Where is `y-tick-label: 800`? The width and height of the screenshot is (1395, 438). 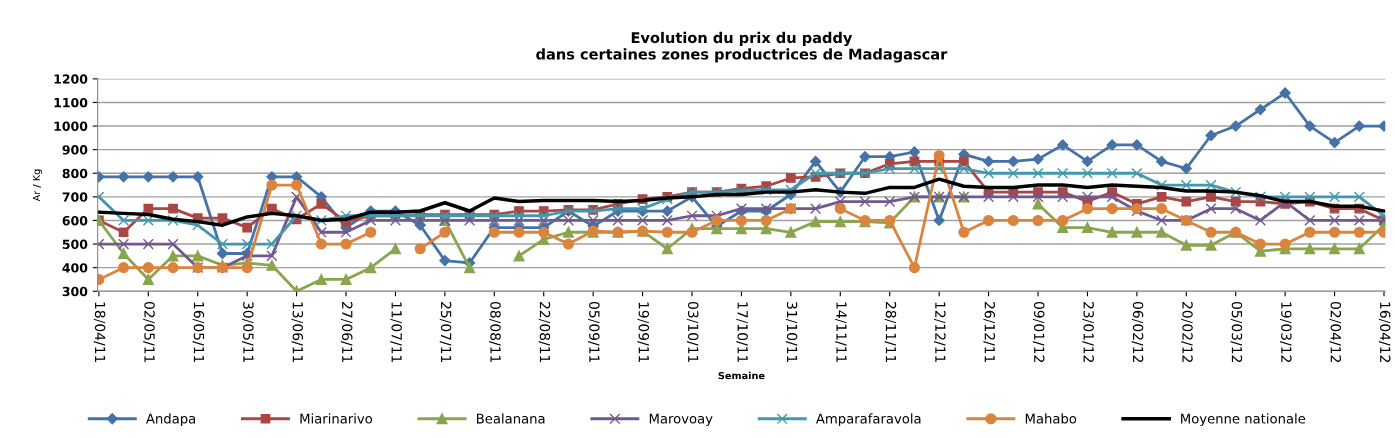 y-tick-label: 800 is located at coordinates (75, 173).